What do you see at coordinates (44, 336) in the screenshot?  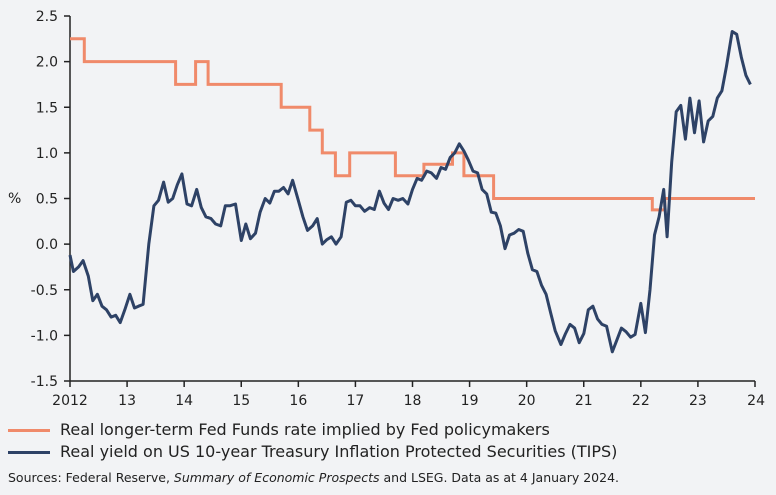 I see `y-tick-label: -1.0` at bounding box center [44, 336].